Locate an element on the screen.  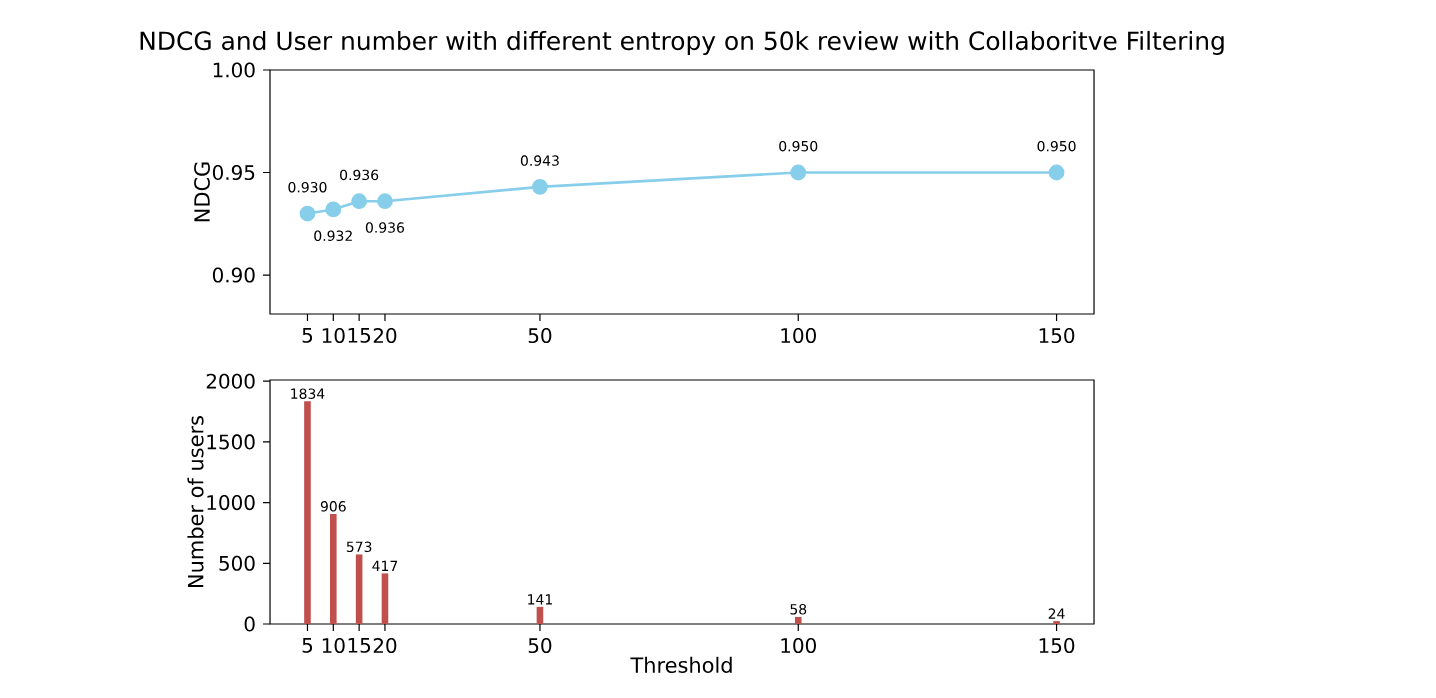
y-tick-label: 2000 is located at coordinates (230, 381).